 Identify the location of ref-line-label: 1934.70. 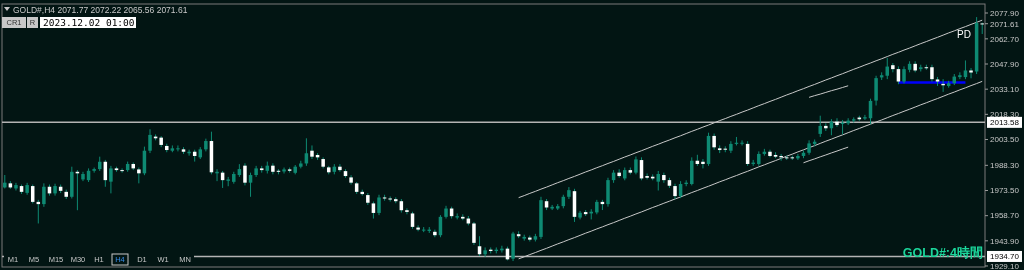
(1005, 257).